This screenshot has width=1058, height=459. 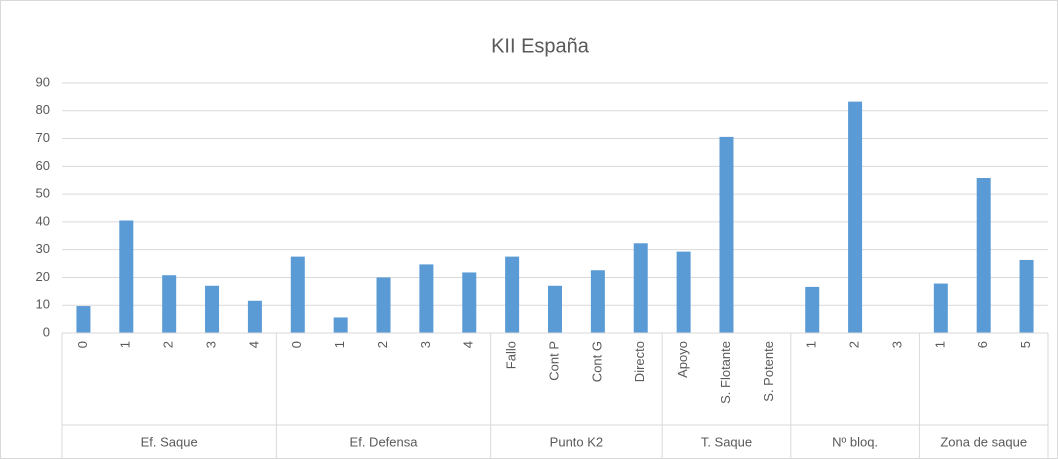 What do you see at coordinates (553, 361) in the screenshot?
I see `x-tick-label: Cont P` at bounding box center [553, 361].